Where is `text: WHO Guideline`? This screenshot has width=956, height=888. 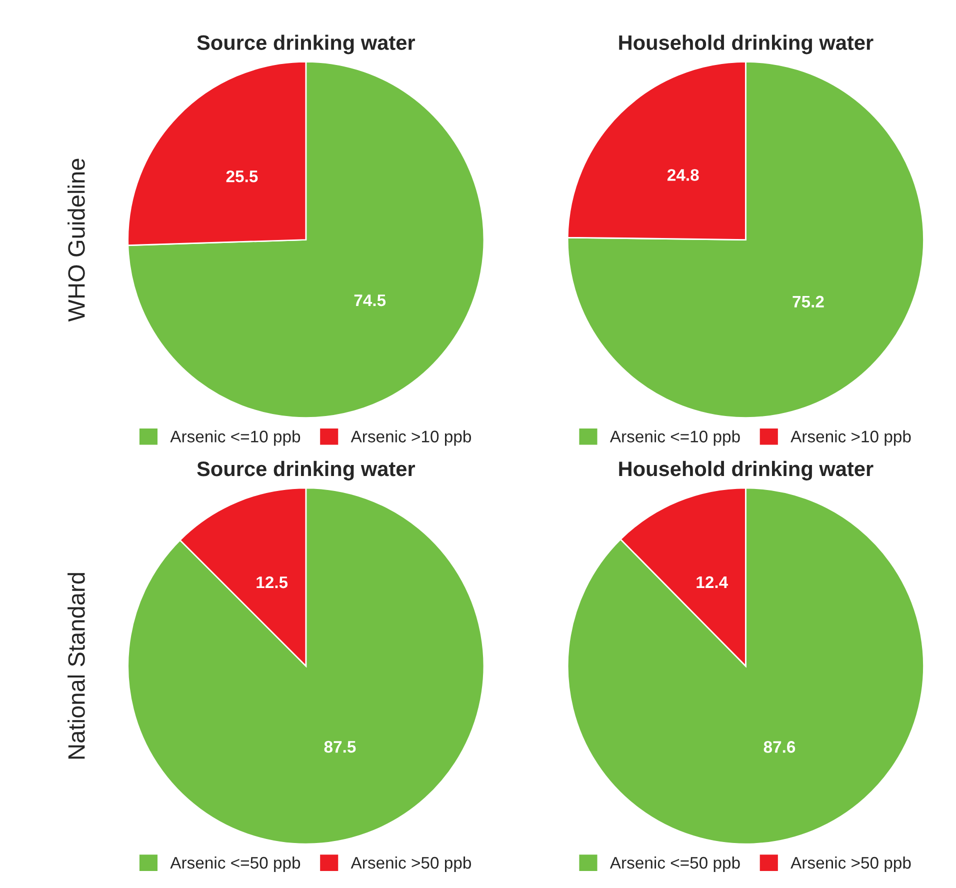 text: WHO Guideline is located at coordinates (76, 240).